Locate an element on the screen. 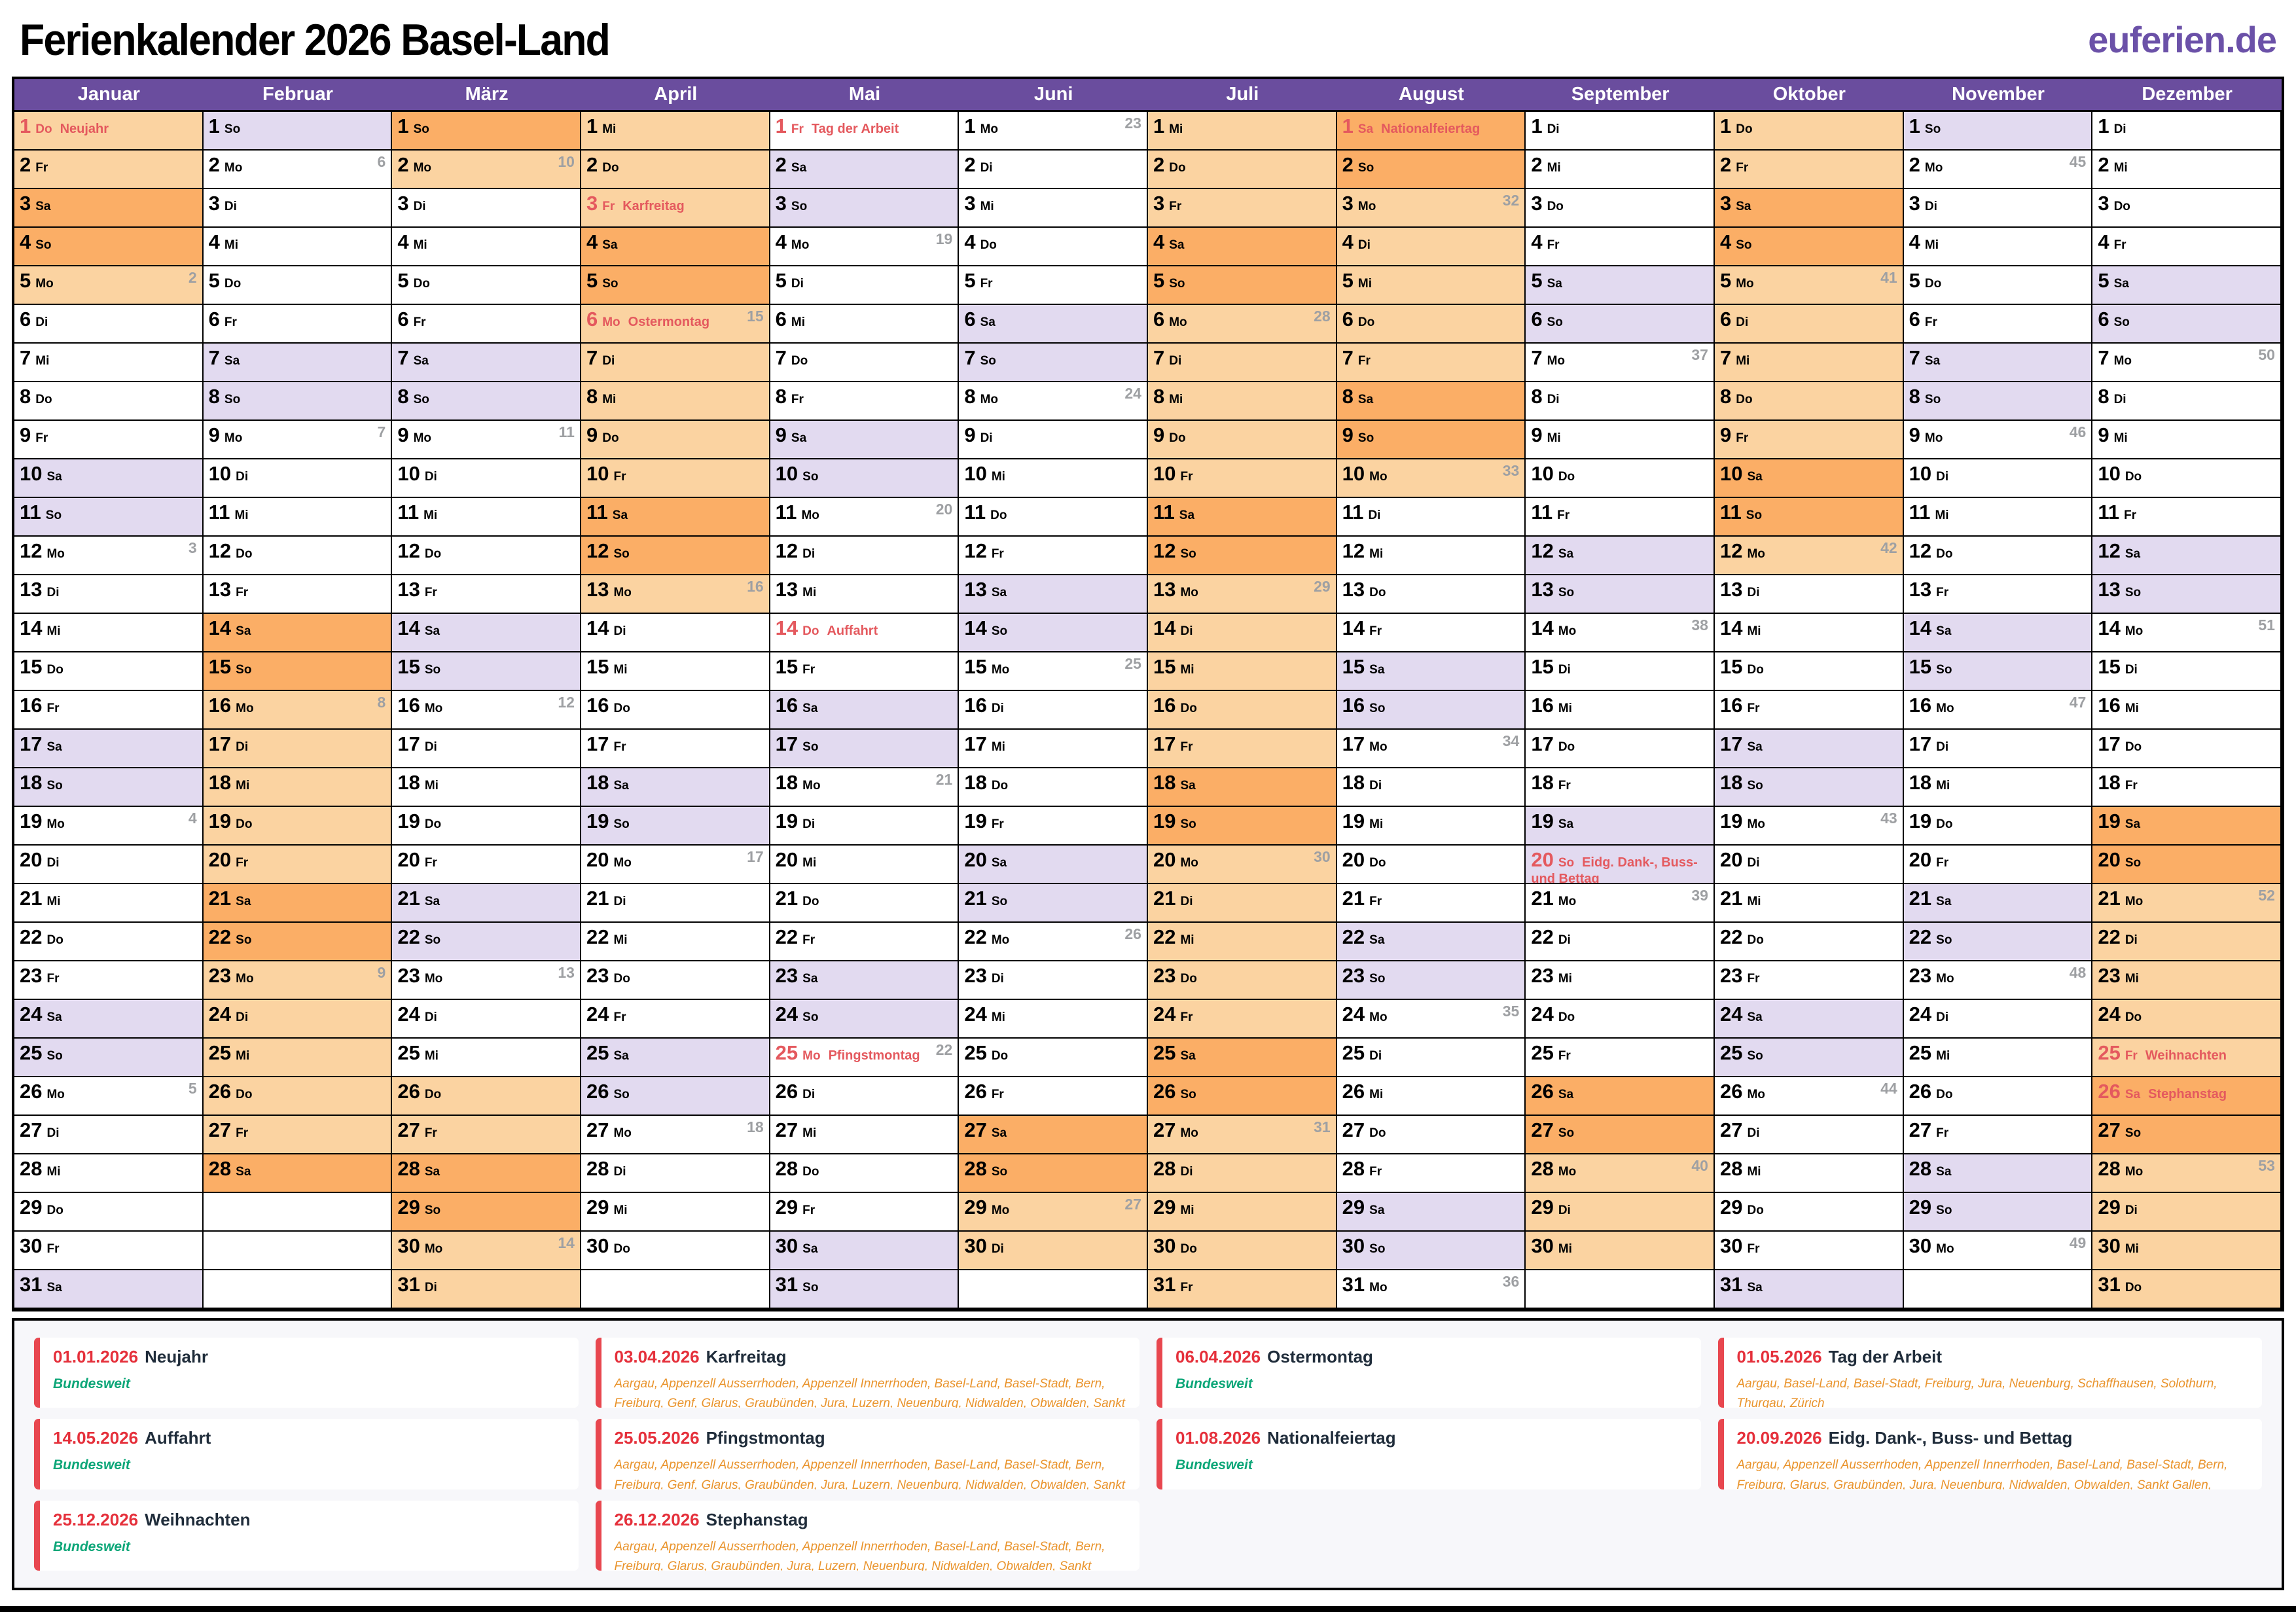  day-number: 7 is located at coordinates (1725, 357).